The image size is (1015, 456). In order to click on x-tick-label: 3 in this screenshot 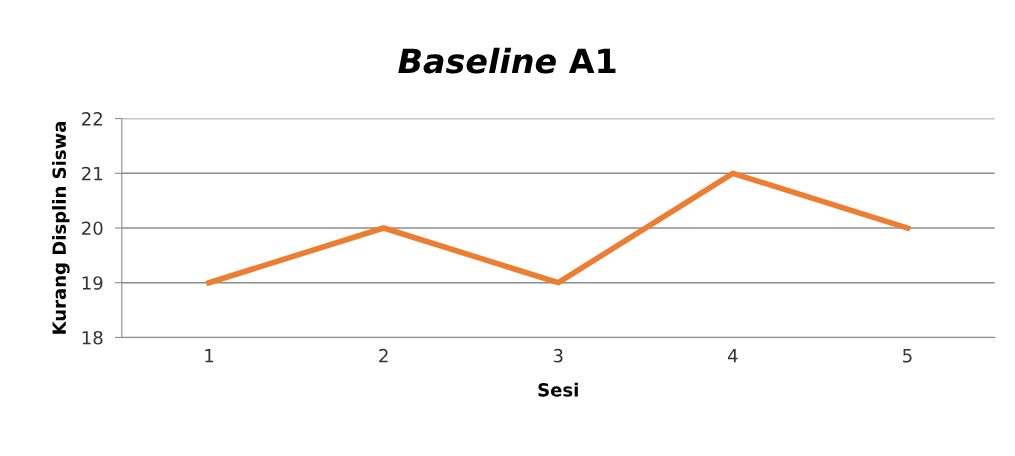, I will do `click(558, 355)`.